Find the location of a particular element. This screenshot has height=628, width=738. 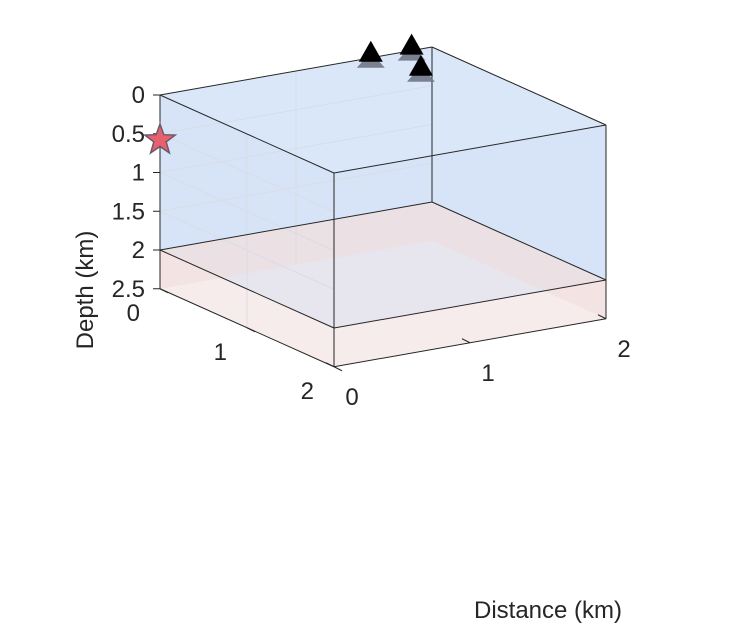

distance-axis-title: Distance (km) is located at coordinates (548, 610).